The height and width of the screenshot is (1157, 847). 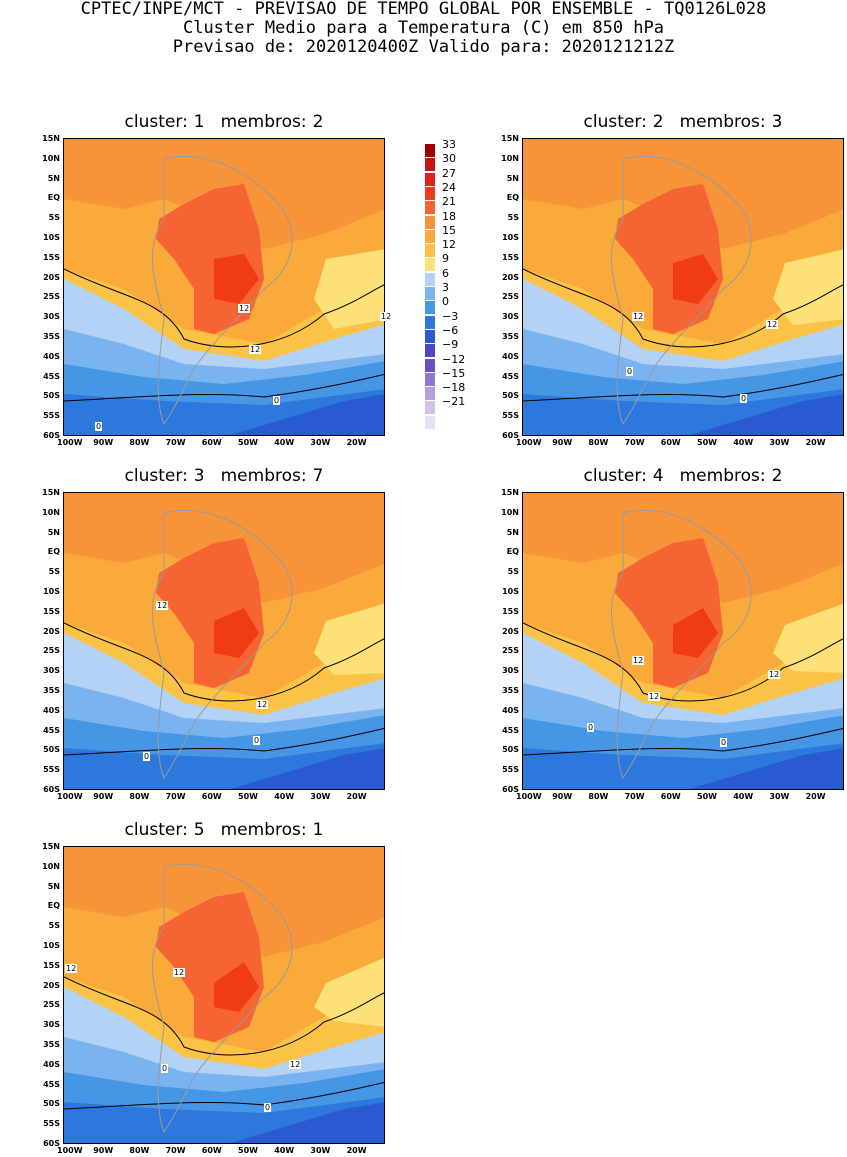 What do you see at coordinates (53, 552) in the screenshot?
I see `y-tick-label: EQ` at bounding box center [53, 552].